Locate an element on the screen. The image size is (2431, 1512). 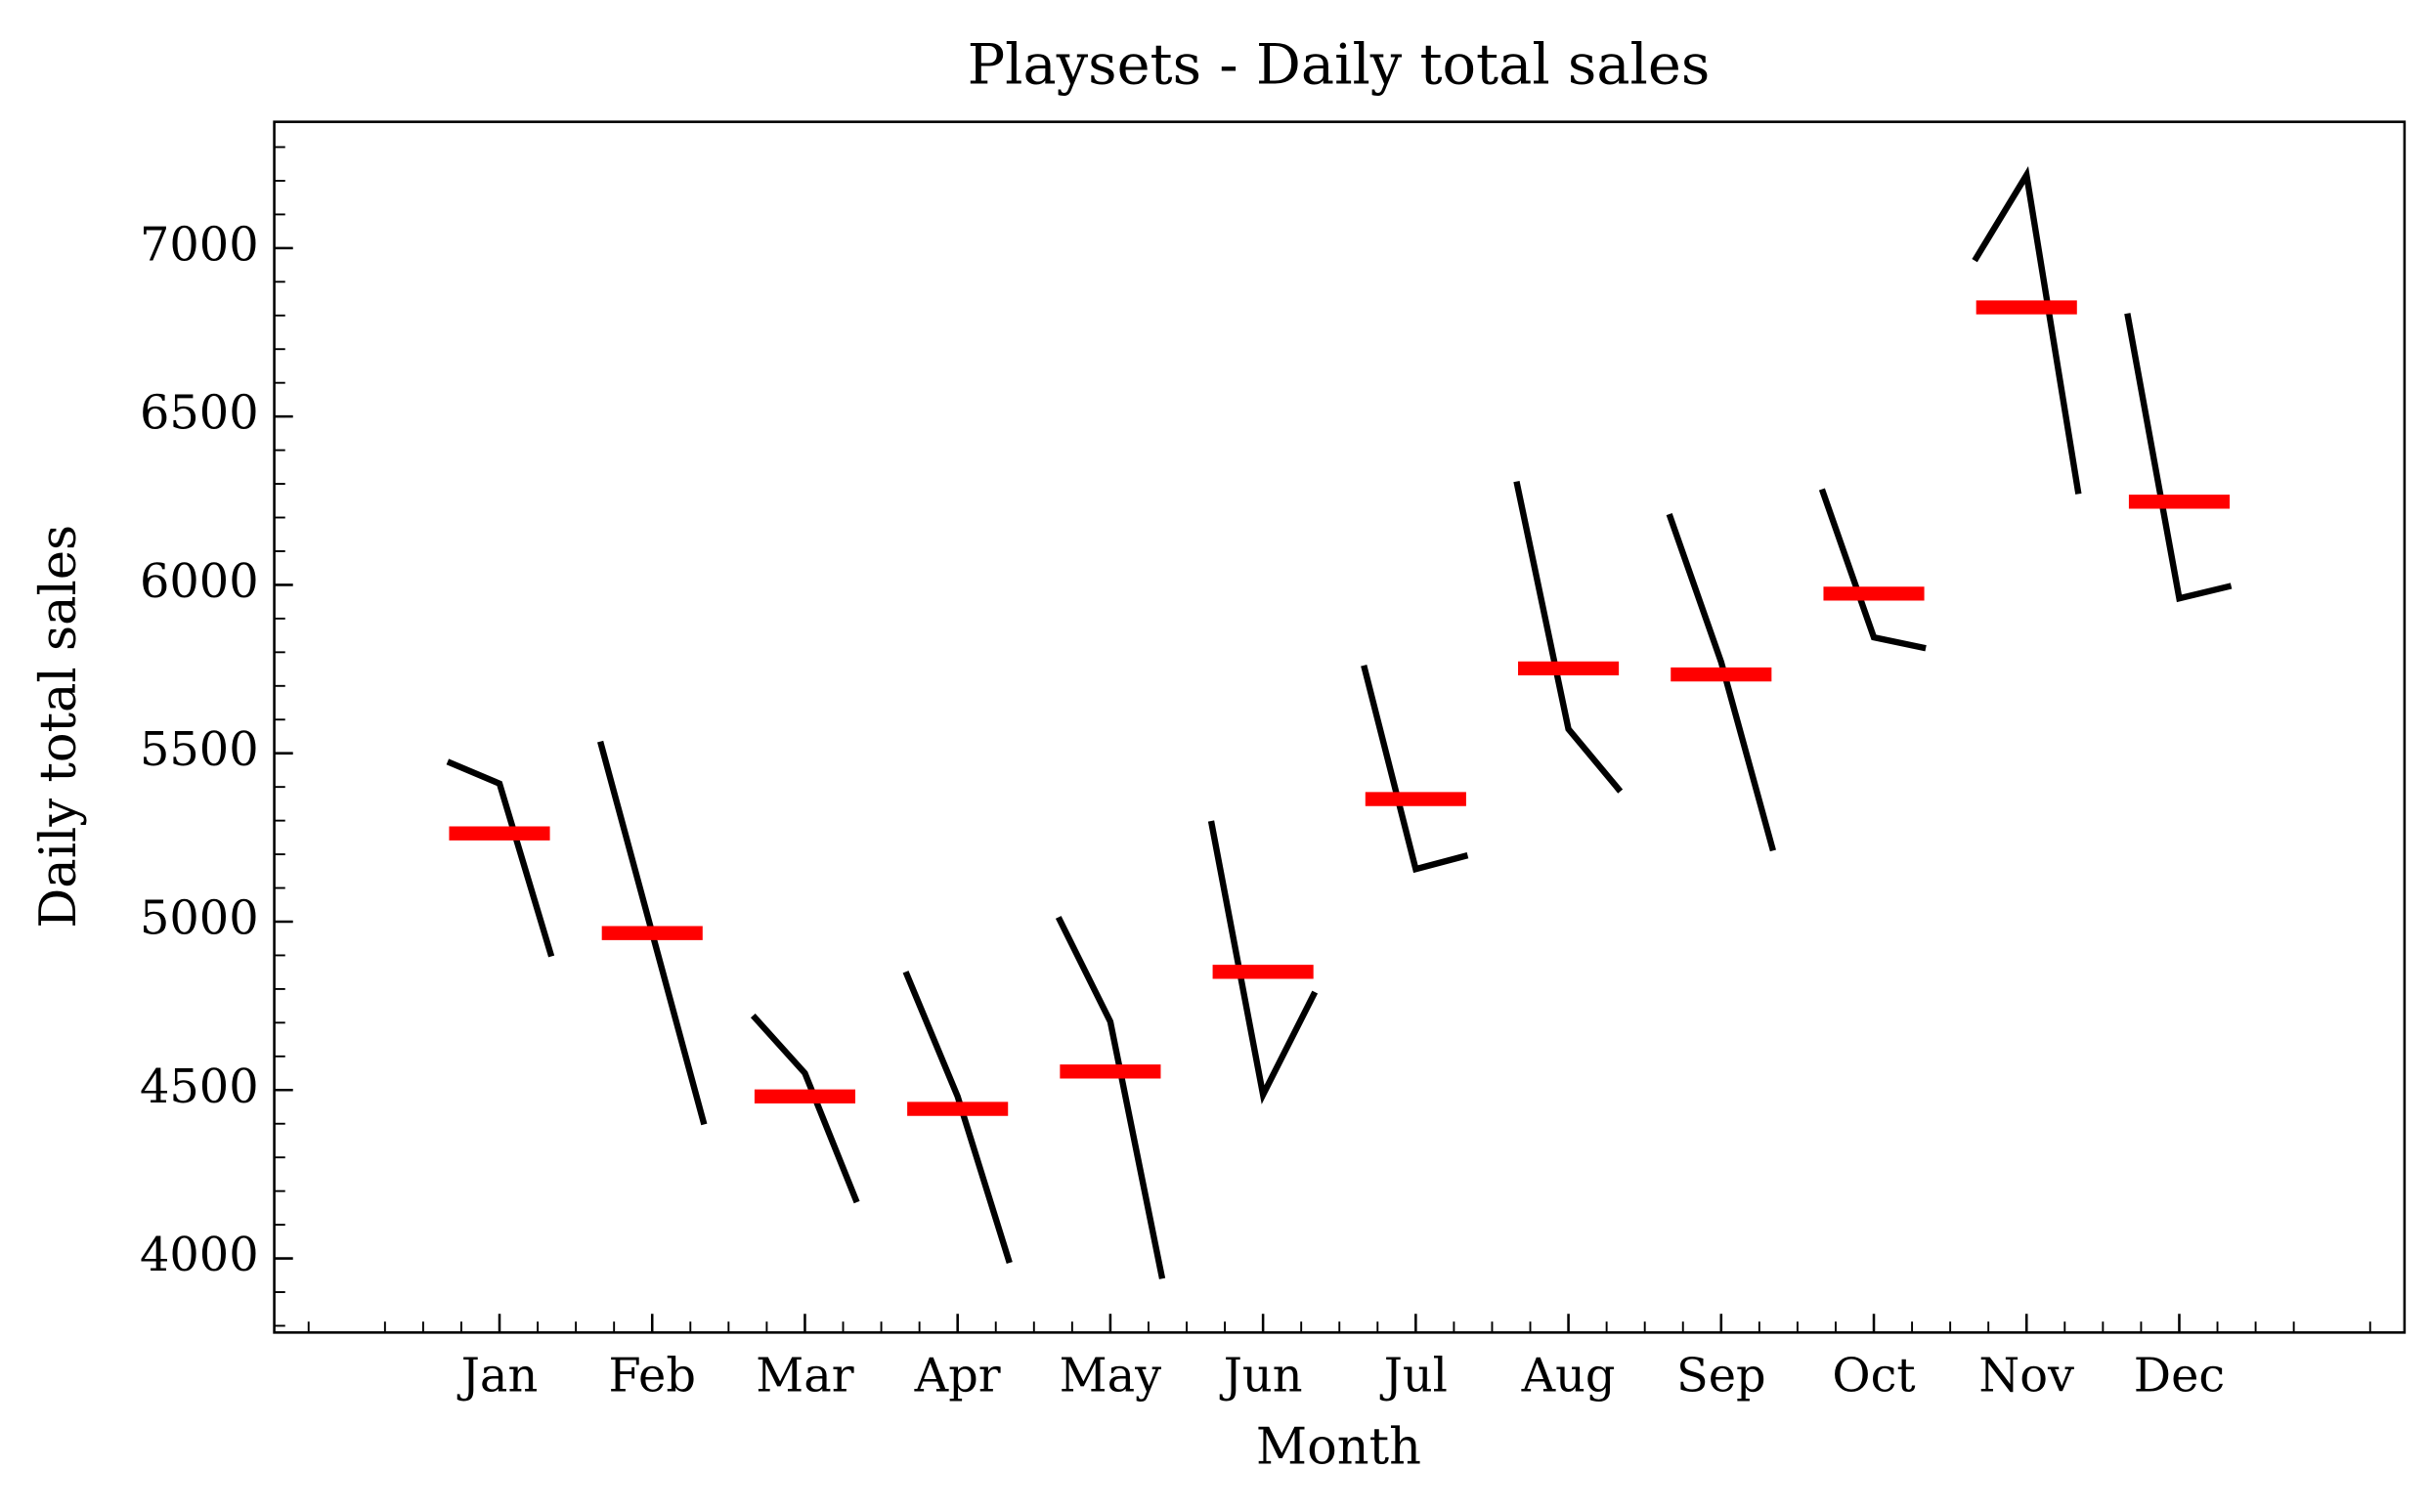
x-tick-label: May is located at coordinates (1110, 1377).